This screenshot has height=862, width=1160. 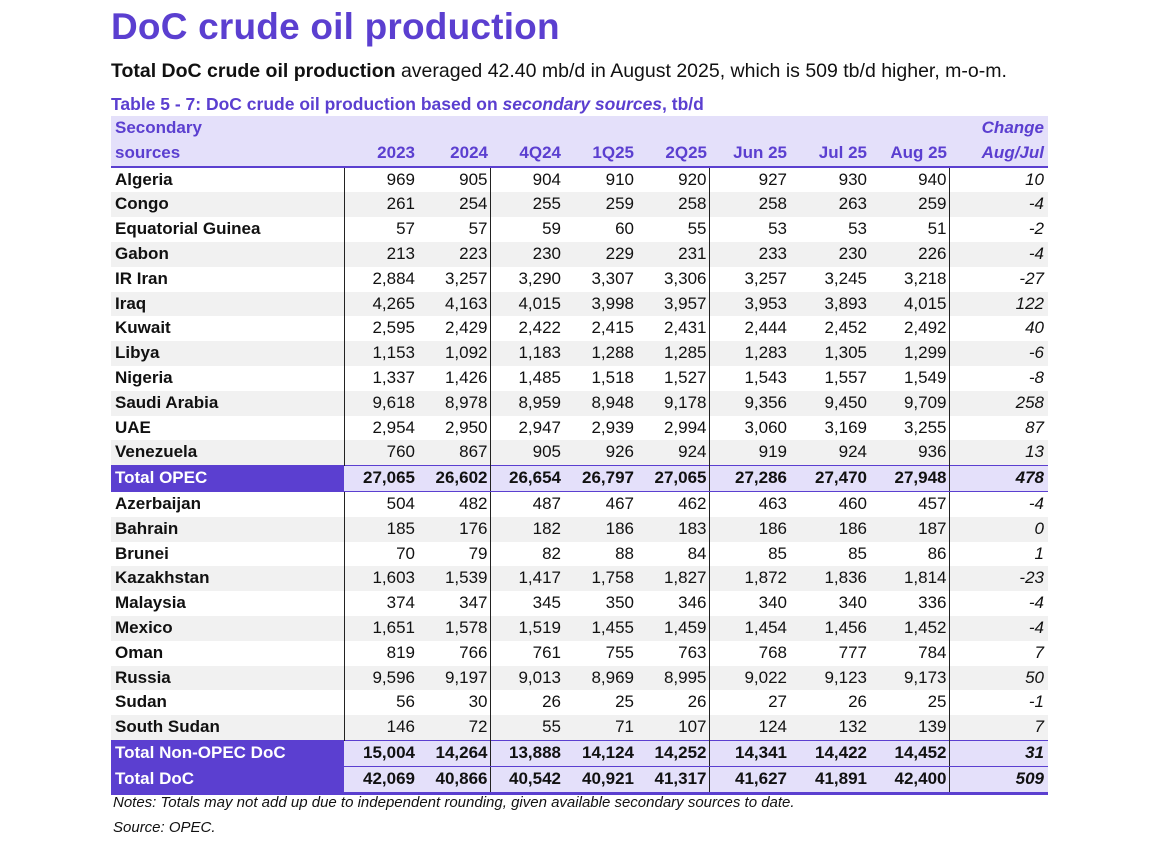 I want to click on table-cell: 1,814, so click(x=909, y=579).